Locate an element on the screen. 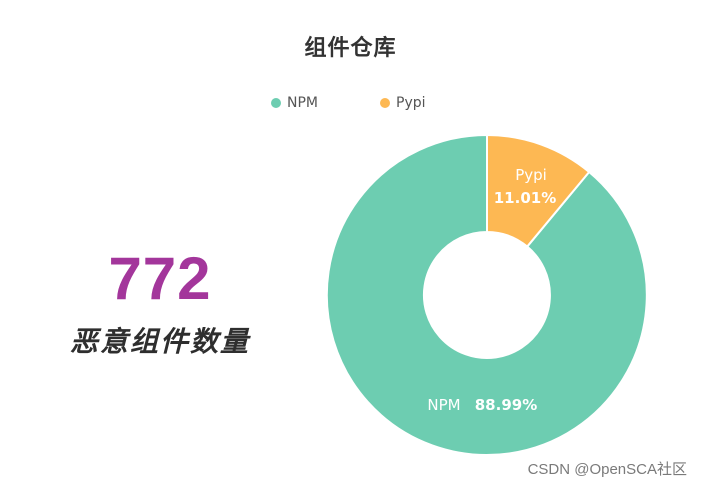 This screenshot has width=701, height=488. legend-item-pypi: Pypi is located at coordinates (403, 103).